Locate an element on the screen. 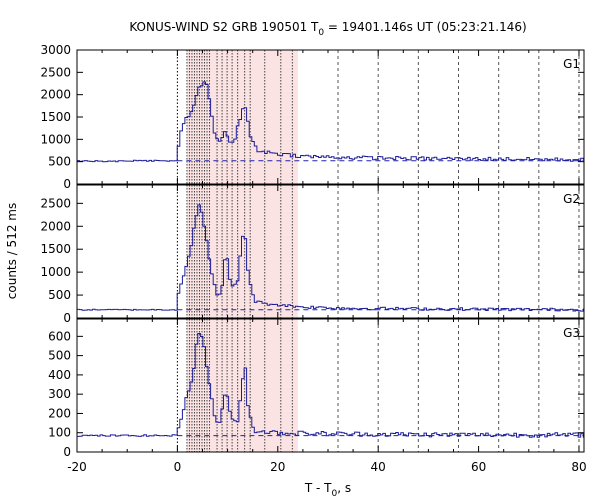 The height and width of the screenshot is (500, 600). chart-title-subscript: 0 is located at coordinates (321, 33).